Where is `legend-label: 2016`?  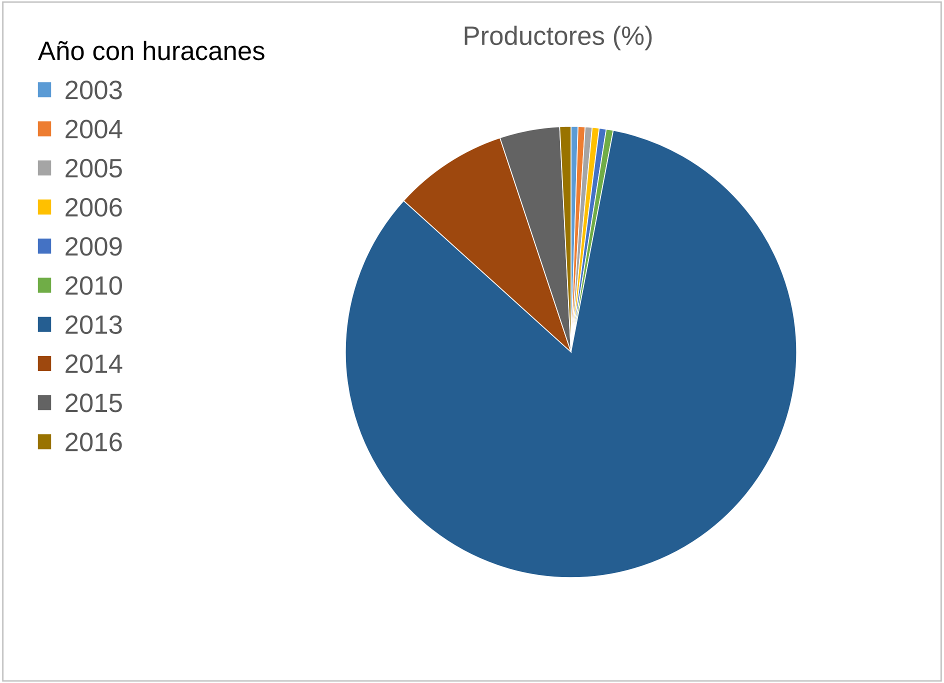
legend-label: 2016 is located at coordinates (94, 442).